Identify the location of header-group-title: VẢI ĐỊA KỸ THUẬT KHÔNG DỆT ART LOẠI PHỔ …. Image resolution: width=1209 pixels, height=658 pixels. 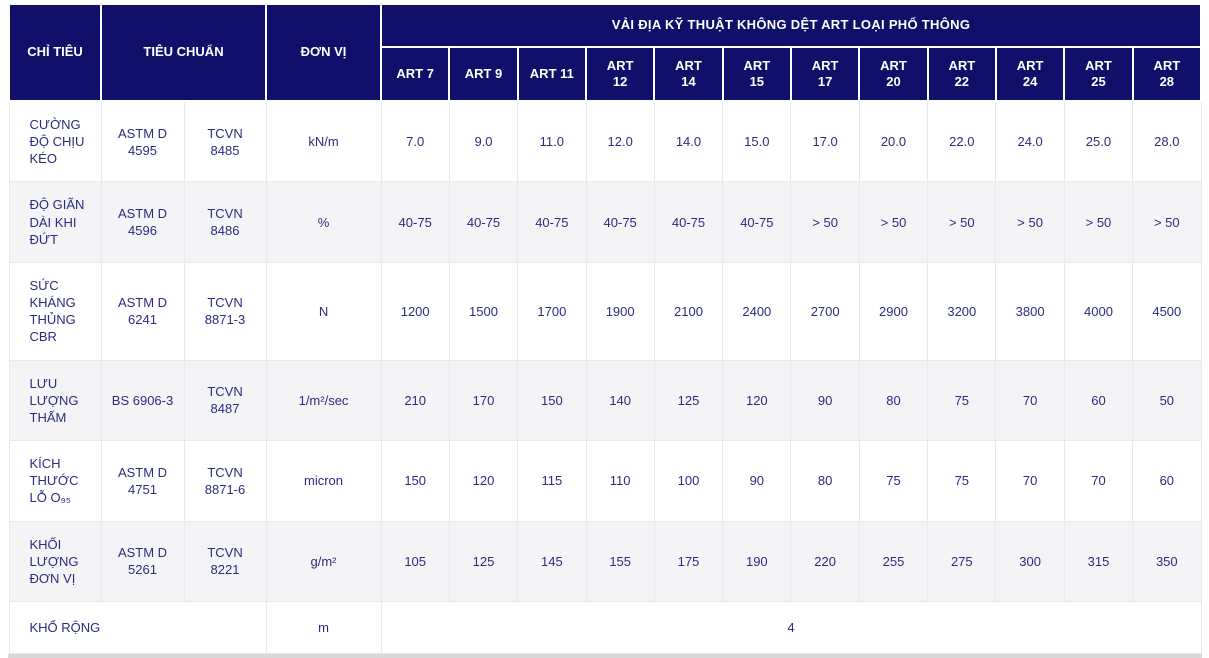
(791, 25).